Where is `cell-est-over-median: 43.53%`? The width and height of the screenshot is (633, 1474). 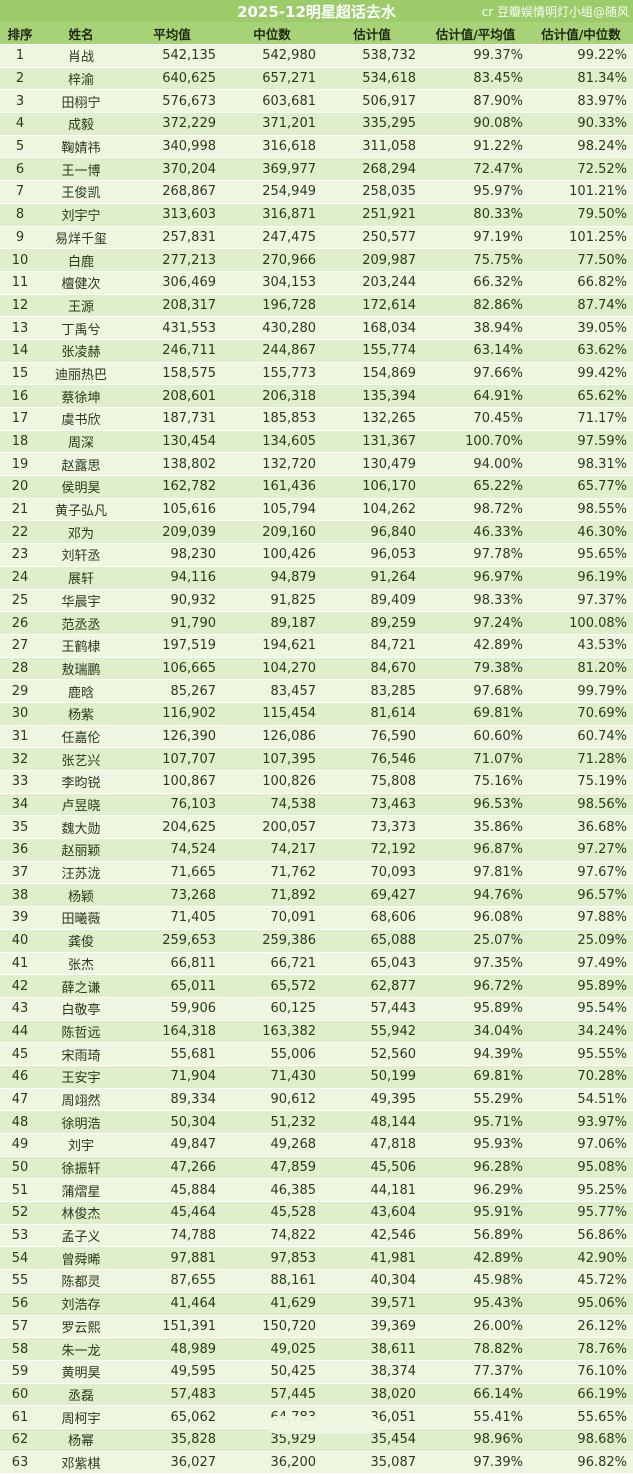
cell-est-over-median: 43.53% is located at coordinates (581, 646).